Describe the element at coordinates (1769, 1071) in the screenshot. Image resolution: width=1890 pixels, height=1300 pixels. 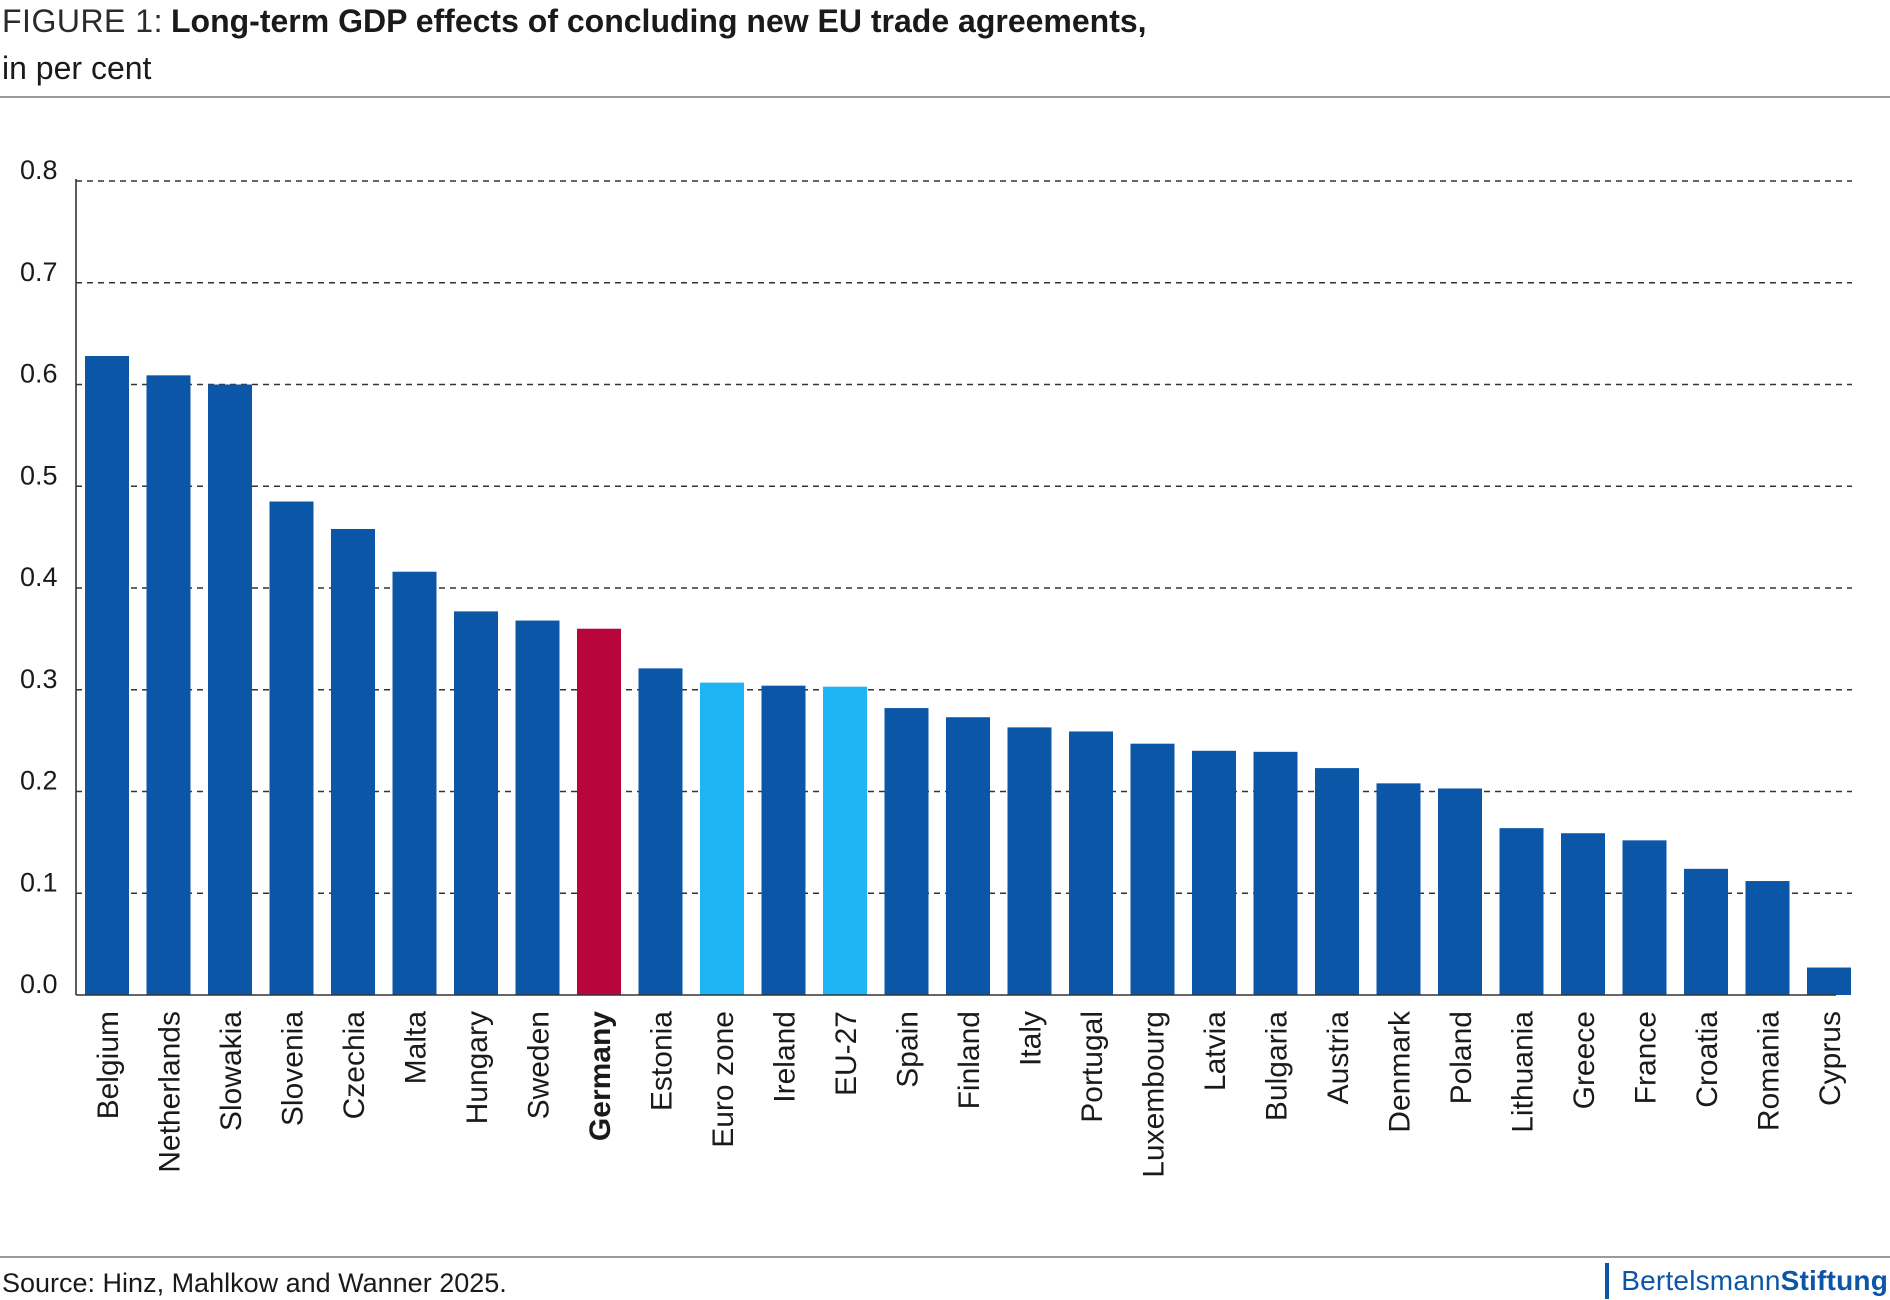
I see `x-tick-label: Romania` at that location.